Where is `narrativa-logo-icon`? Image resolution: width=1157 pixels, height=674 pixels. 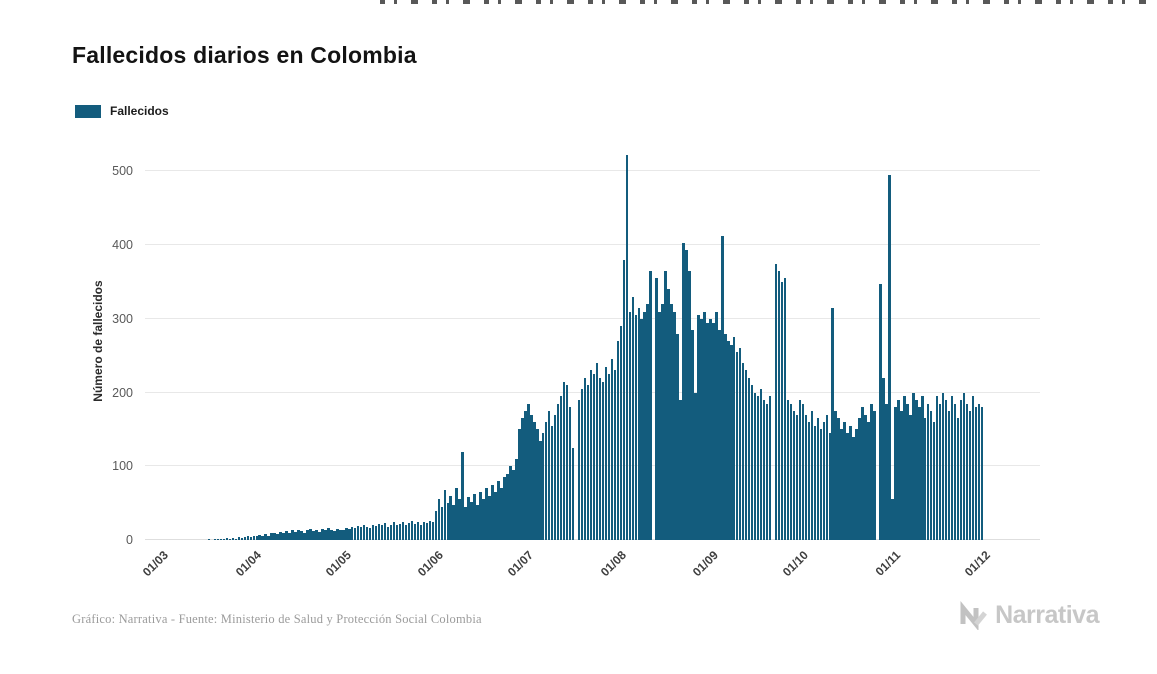
narrativa-logo-icon is located at coordinates (974, 615).